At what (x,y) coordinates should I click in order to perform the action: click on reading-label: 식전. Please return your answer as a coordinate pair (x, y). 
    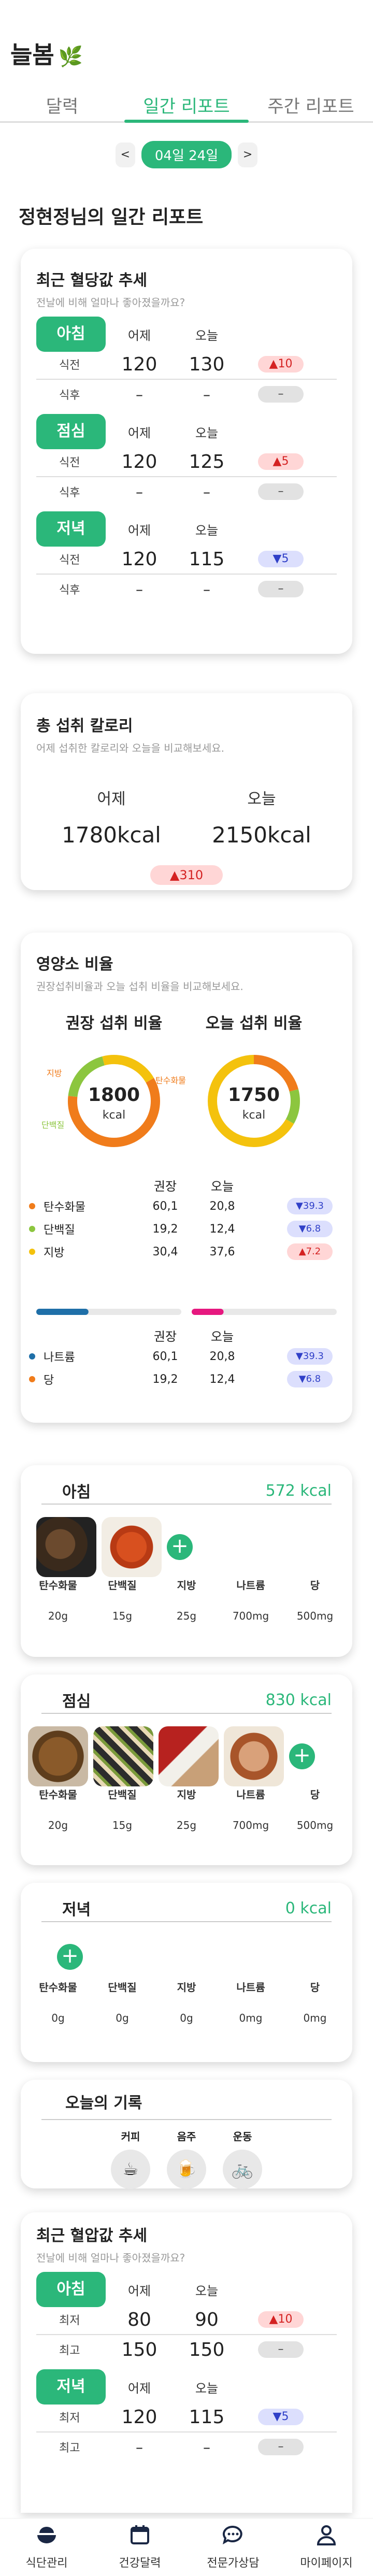
    Looking at the image, I should click on (69, 463).